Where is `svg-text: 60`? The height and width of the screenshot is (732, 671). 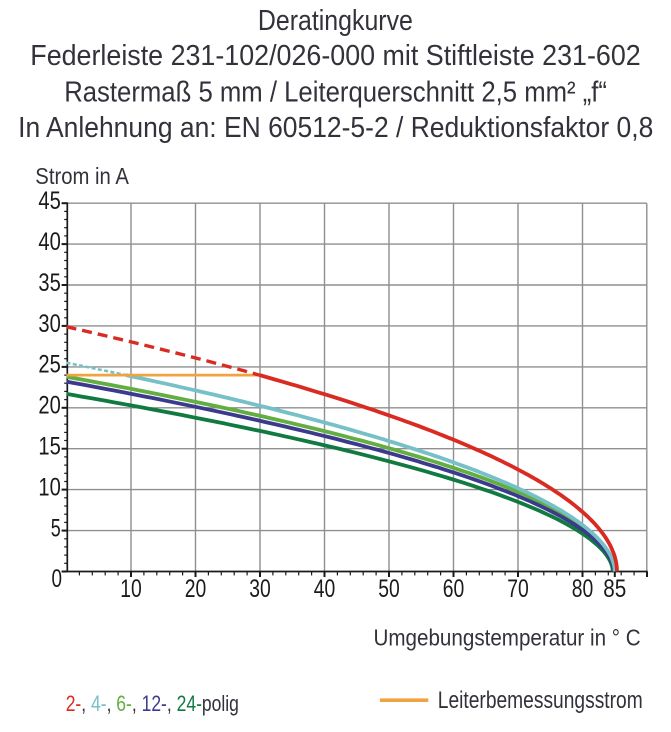
svg-text: 60 is located at coordinates (454, 589).